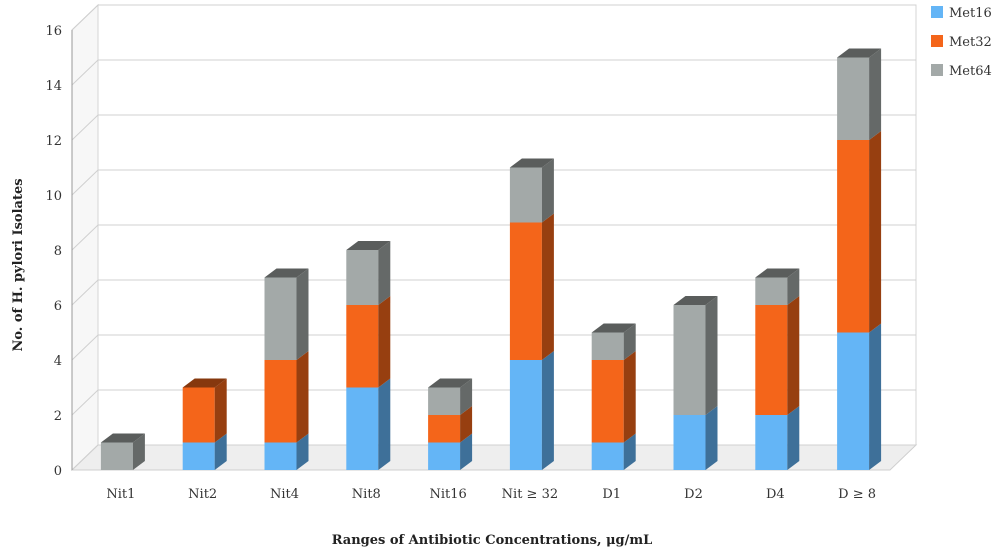 Image resolution: width=1000 pixels, height=550 pixels. I want to click on y-tick-label: 12, so click(53, 141).